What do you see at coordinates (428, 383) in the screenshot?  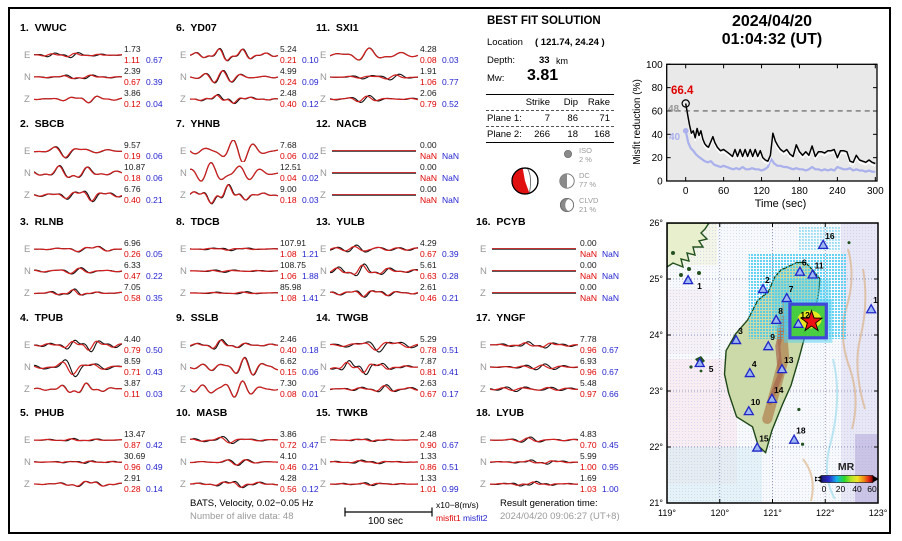 I see `peak-amplitude: 2.63` at bounding box center [428, 383].